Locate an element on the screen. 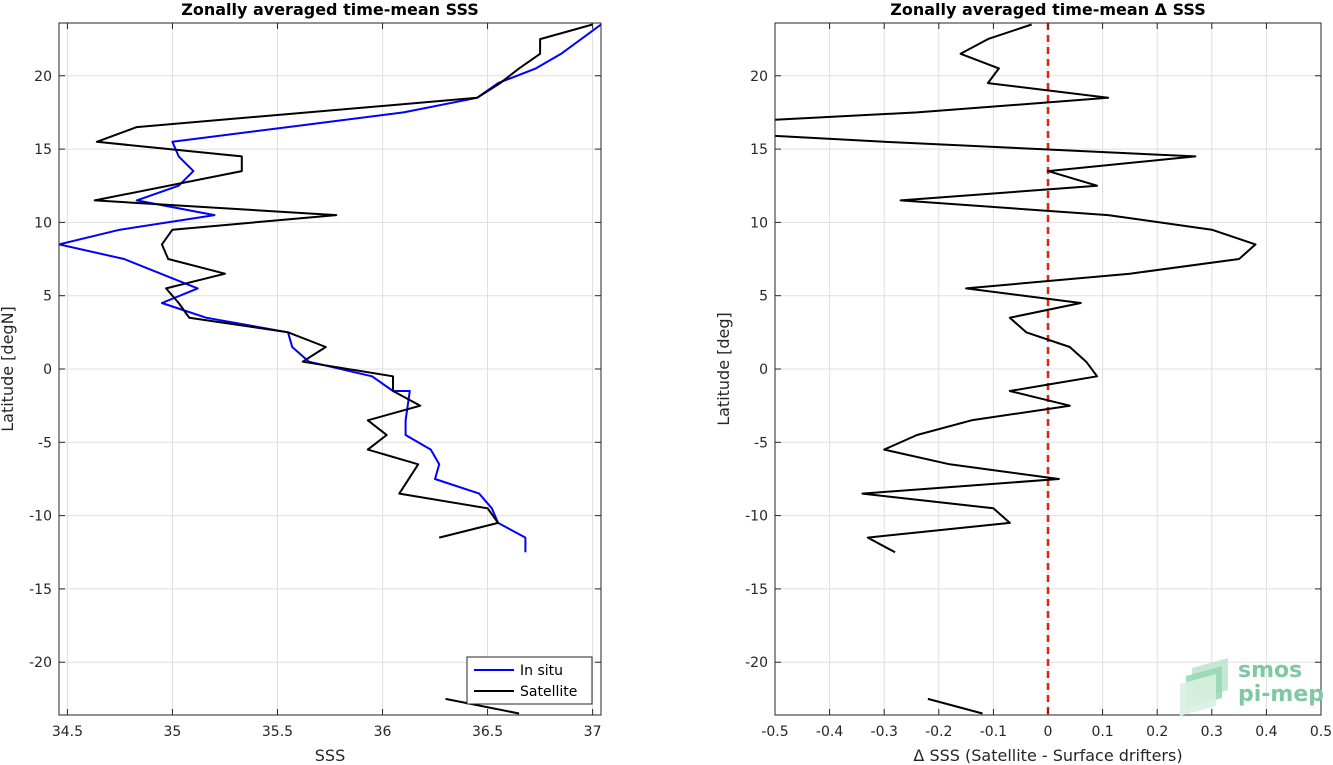 Image resolution: width=1333 pixels, height=765 pixels. x-tick-label: 0.4 is located at coordinates (1266, 732).